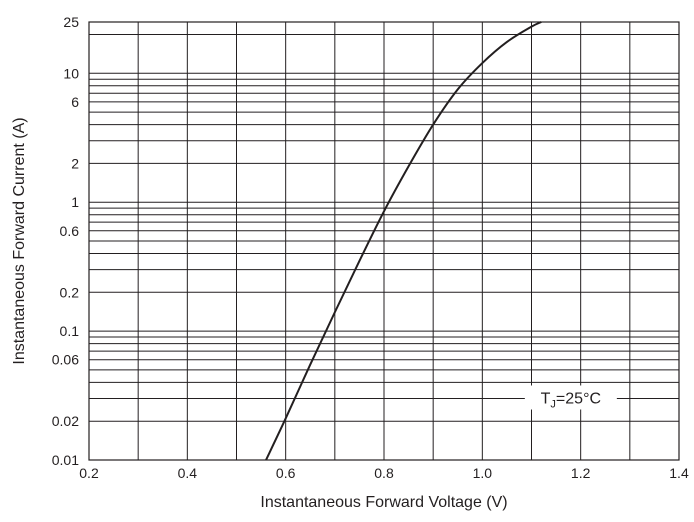 The height and width of the screenshot is (522, 694). I want to click on y-tick-label: 0.6, so click(70, 231).